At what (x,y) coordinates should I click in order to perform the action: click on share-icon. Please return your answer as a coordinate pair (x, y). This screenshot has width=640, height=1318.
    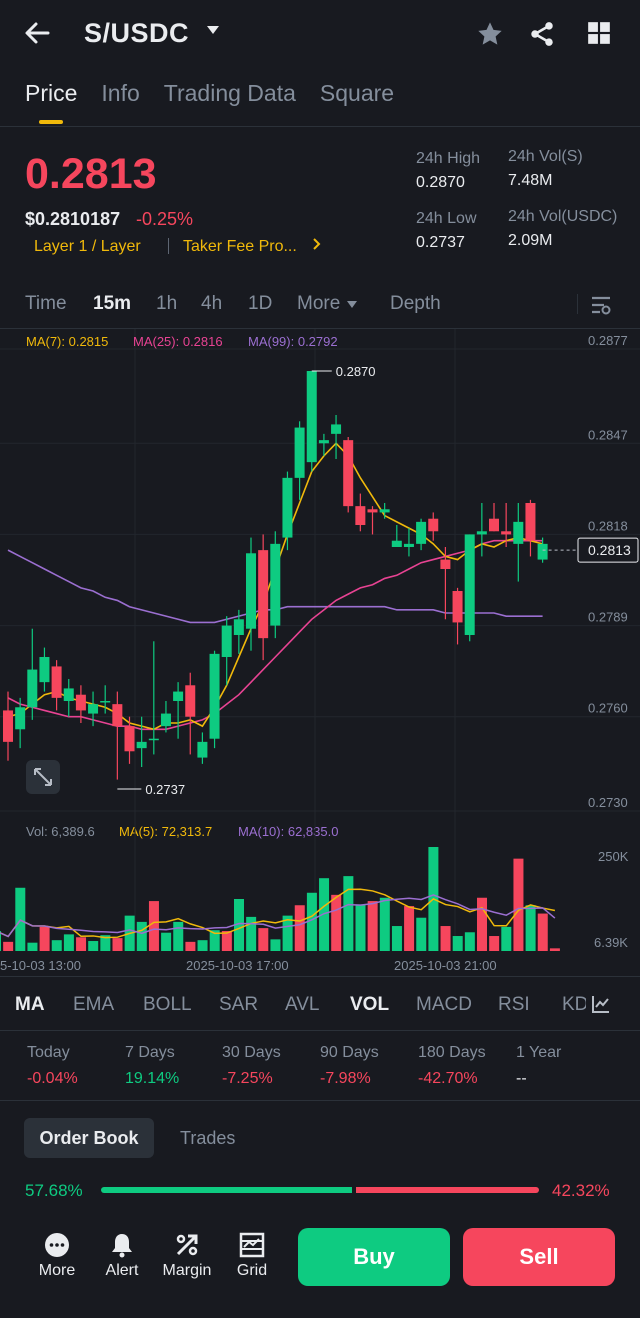
    Looking at the image, I should click on (542, 36).